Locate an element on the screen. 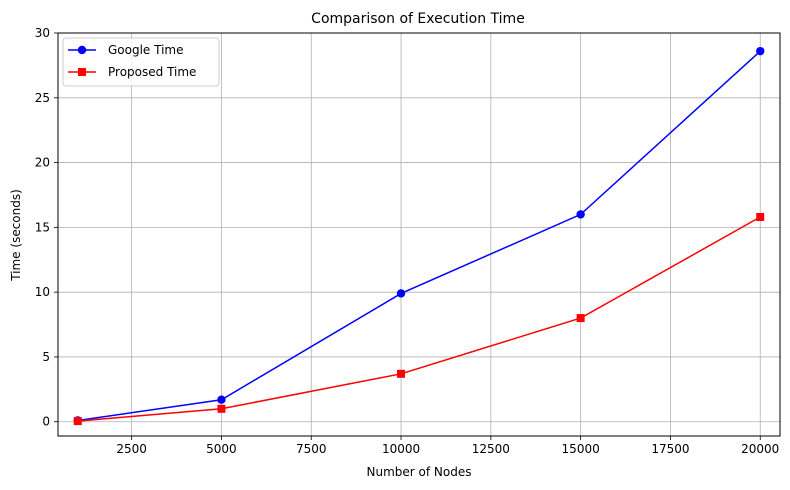 The width and height of the screenshot is (790, 490). x-tick-label: 12500 is located at coordinates (491, 449).